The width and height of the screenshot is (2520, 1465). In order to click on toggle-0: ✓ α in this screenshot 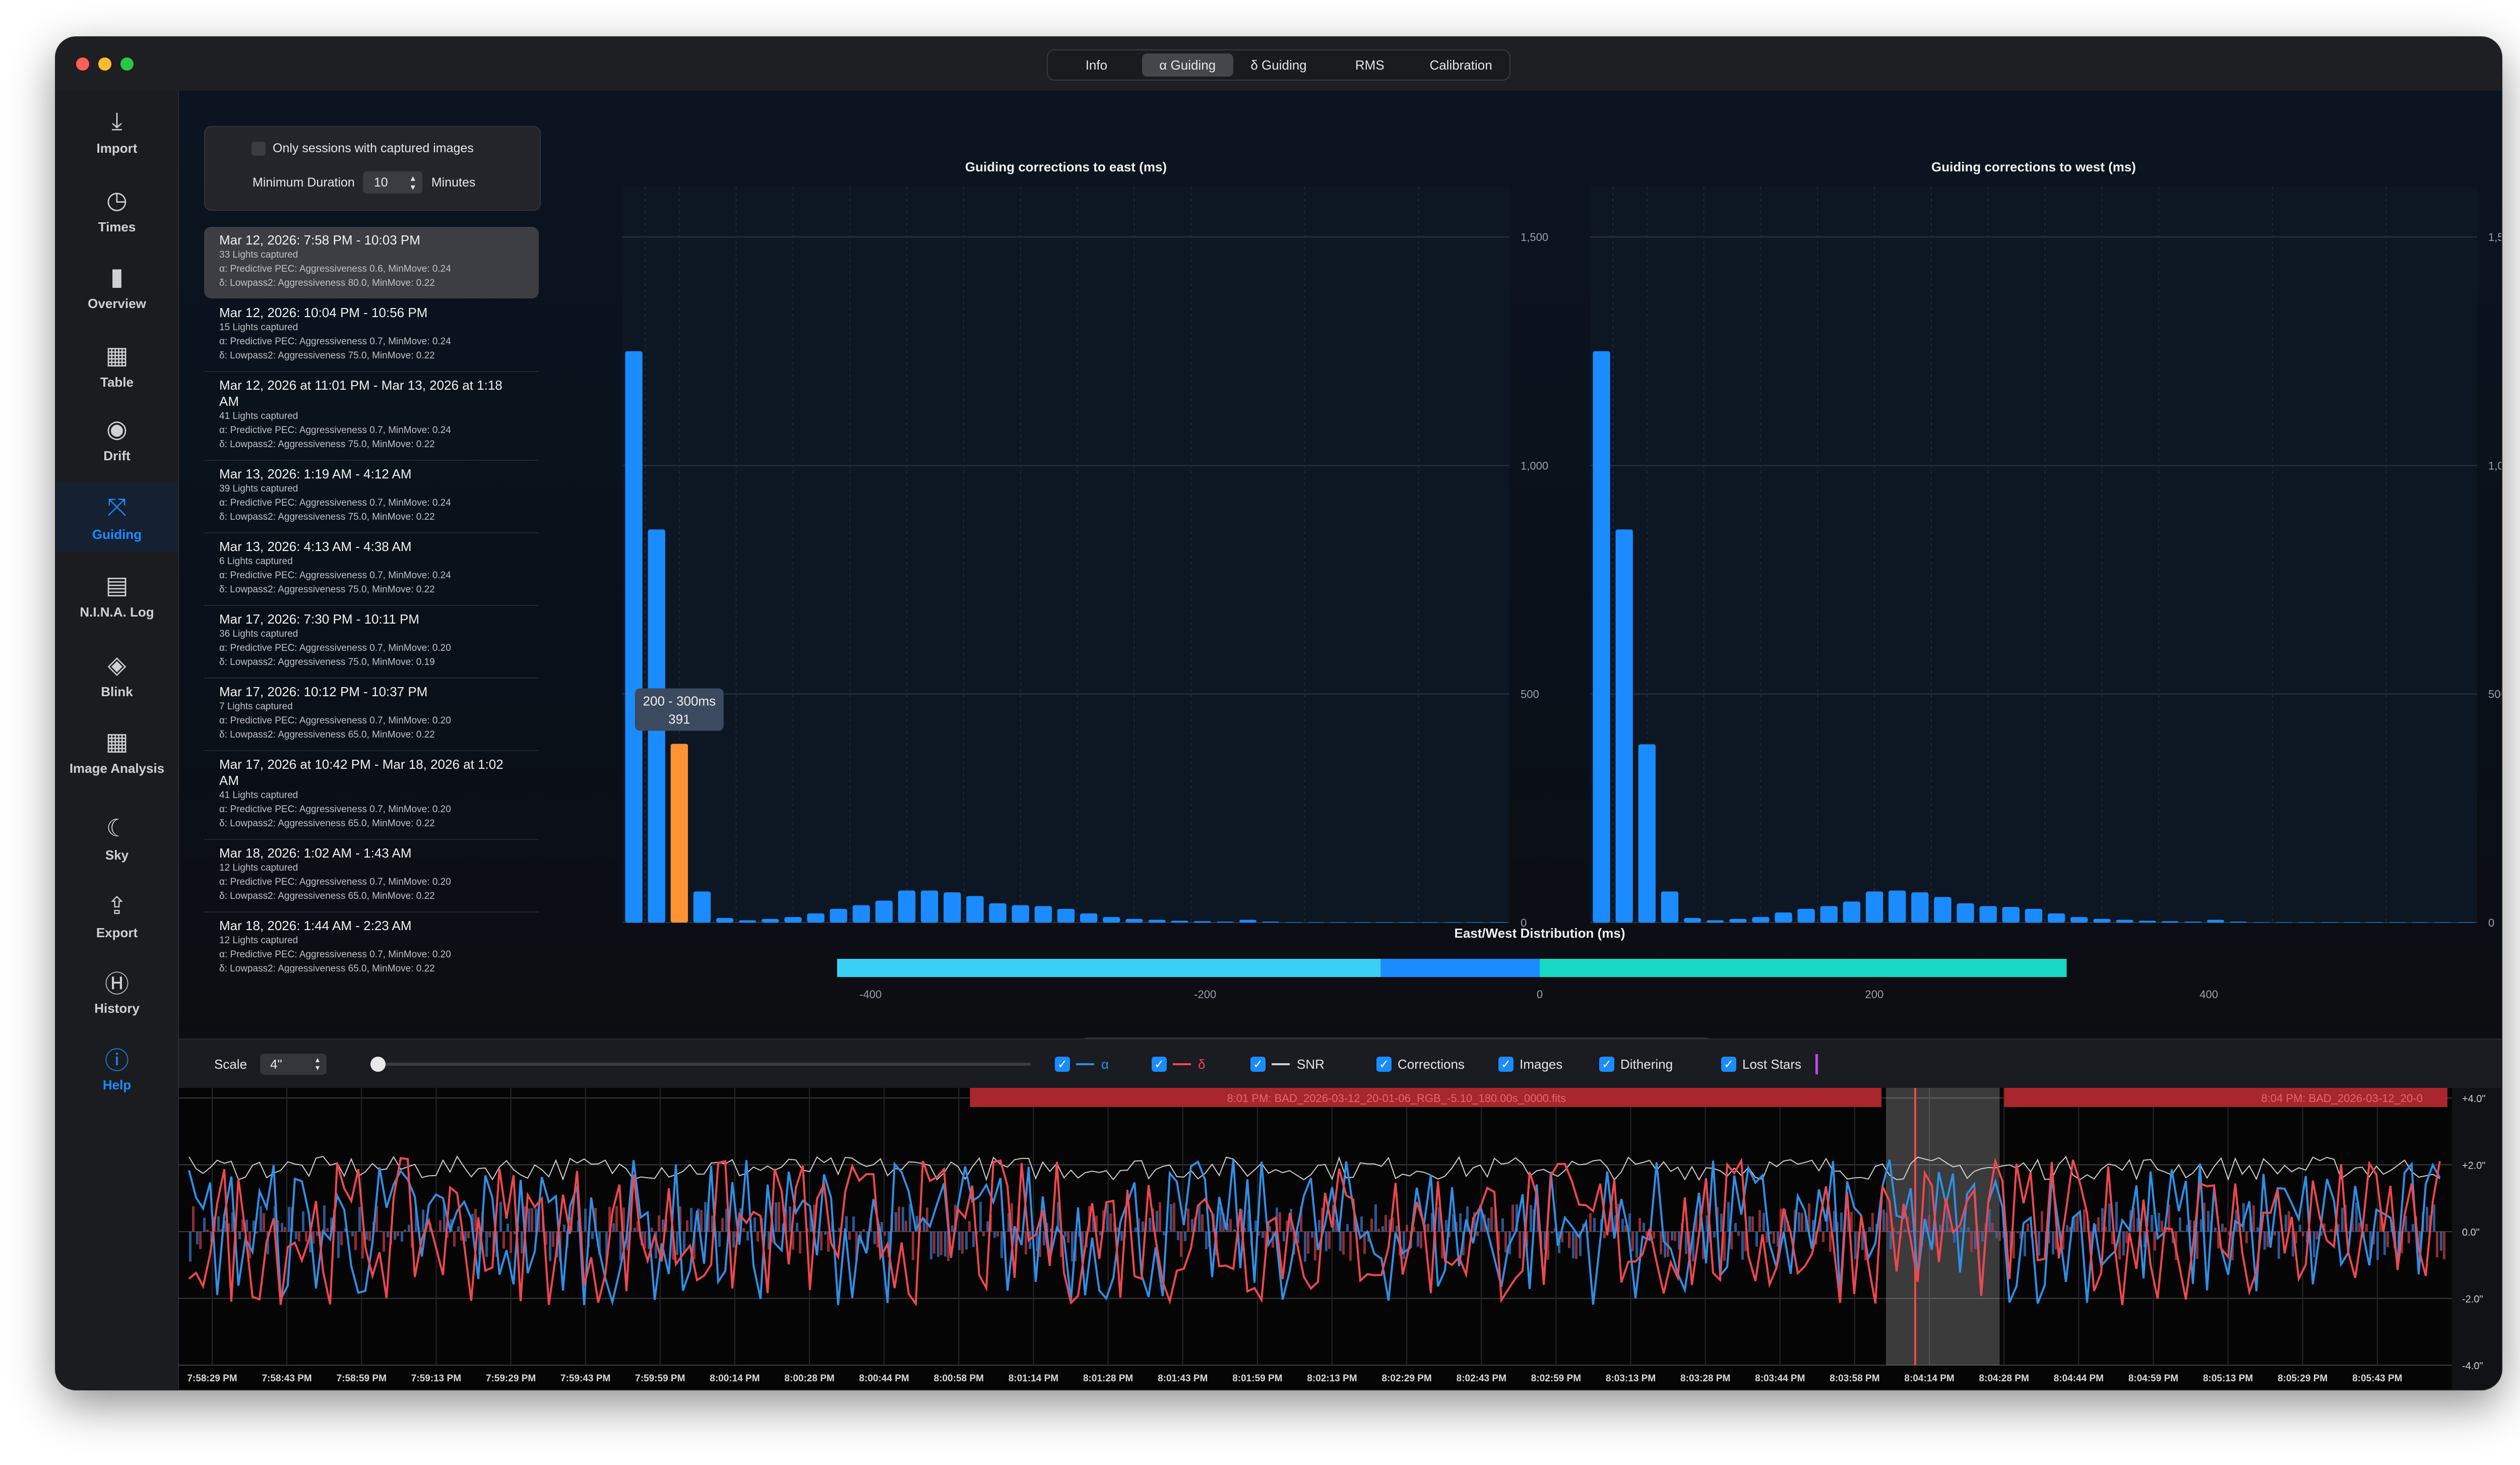, I will do `click(1082, 1064)`.